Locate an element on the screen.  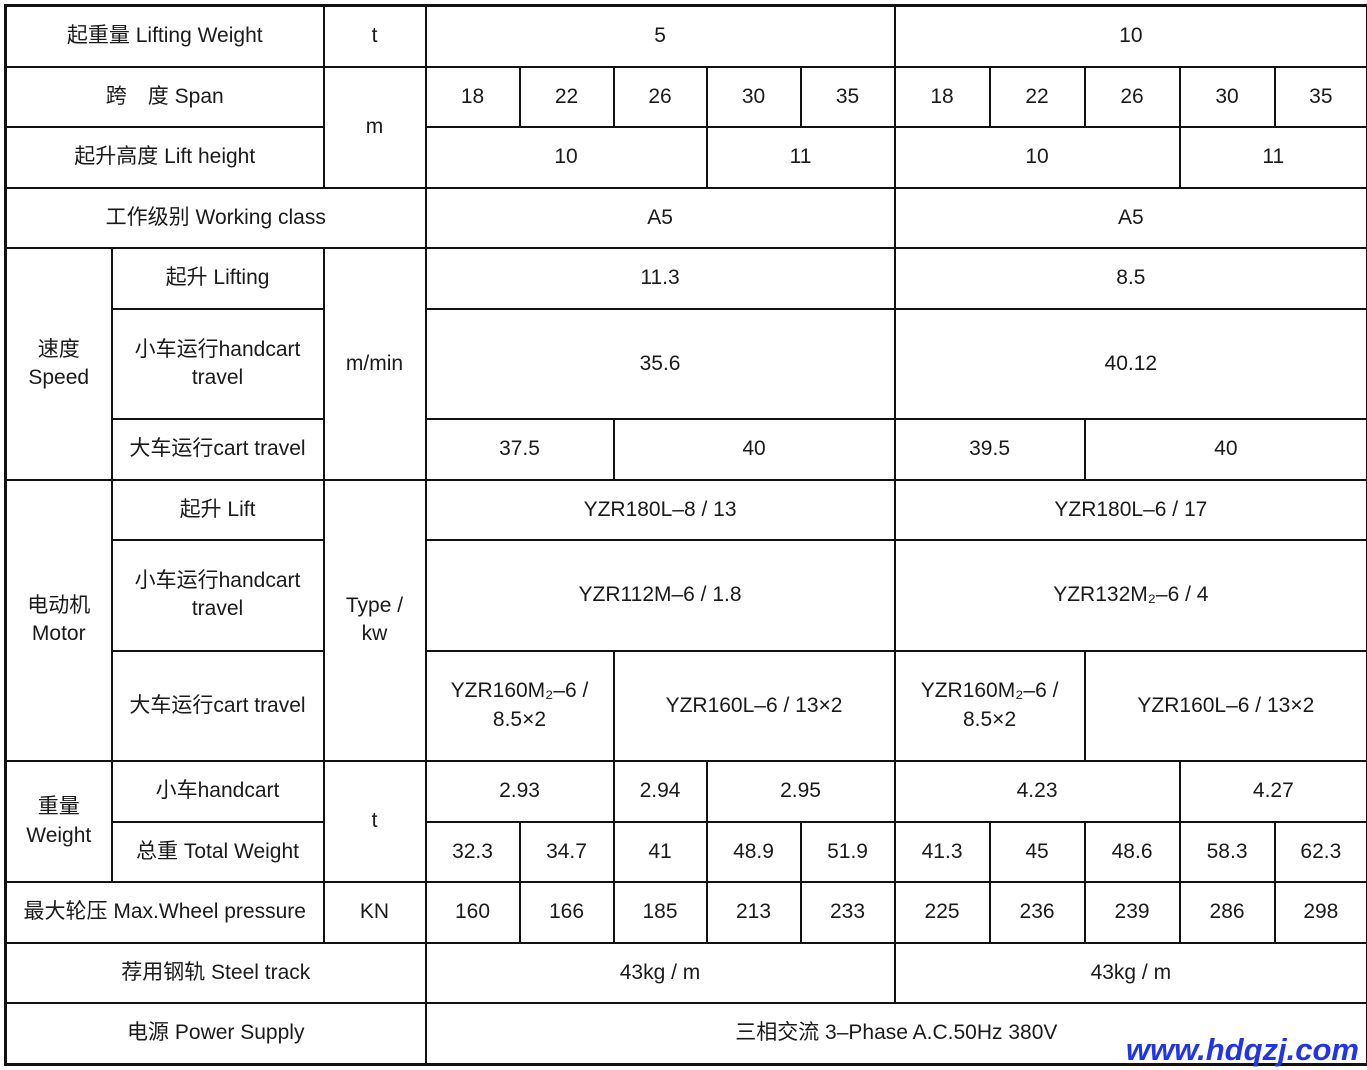
speed-handcart-label: 小车运行handcart travel is located at coordinates (217, 364).